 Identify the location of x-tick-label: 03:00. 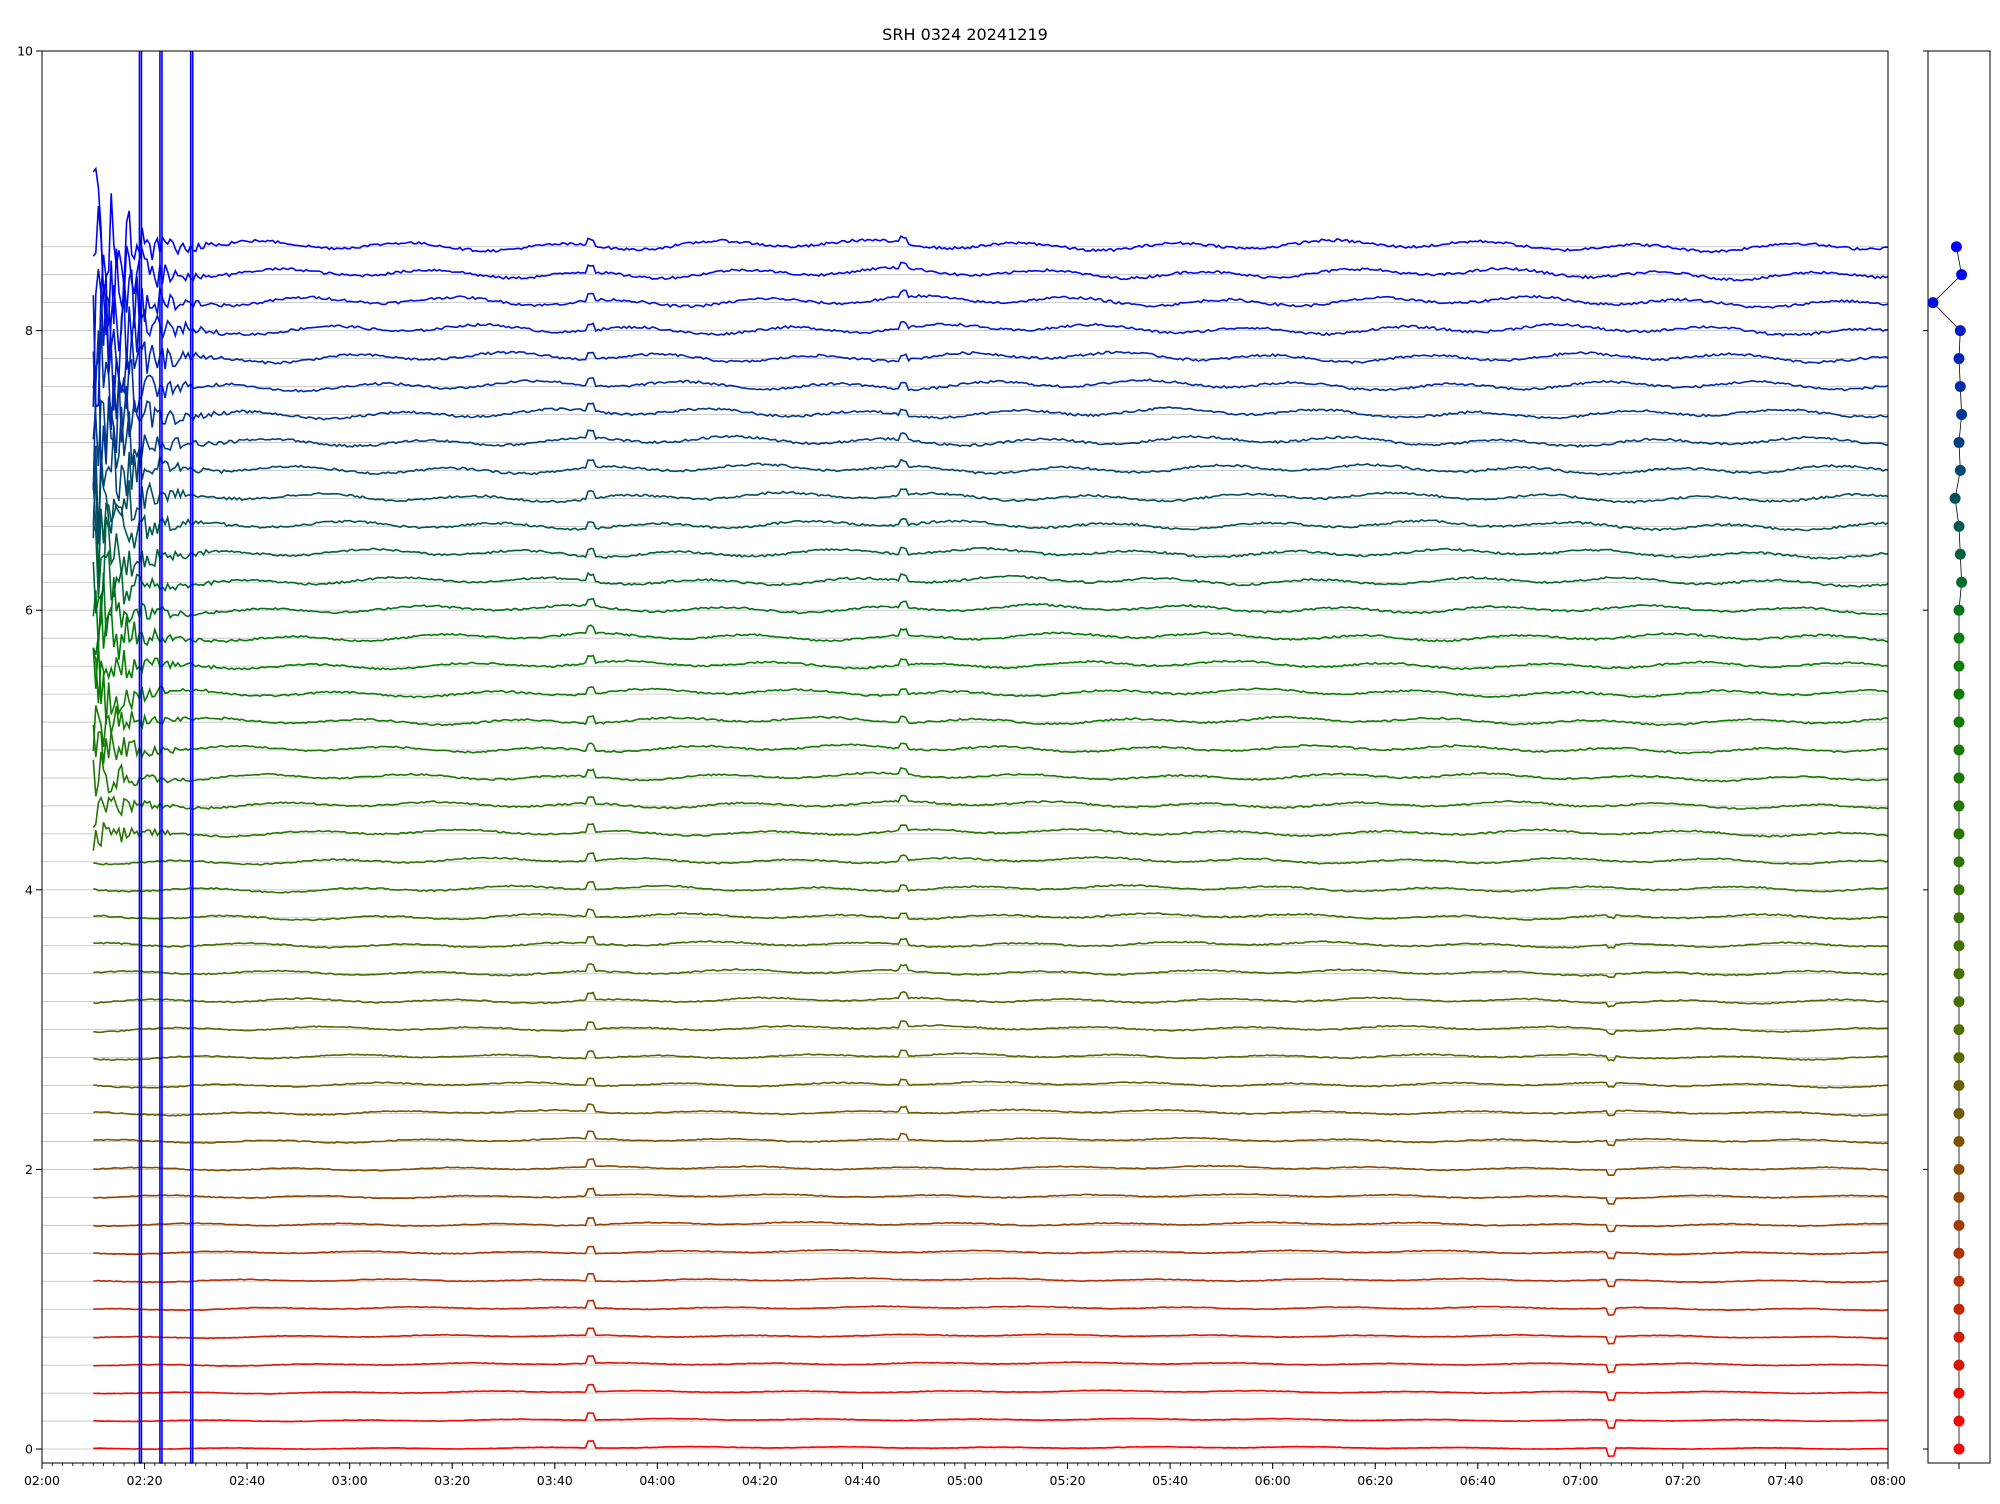
(350, 1480).